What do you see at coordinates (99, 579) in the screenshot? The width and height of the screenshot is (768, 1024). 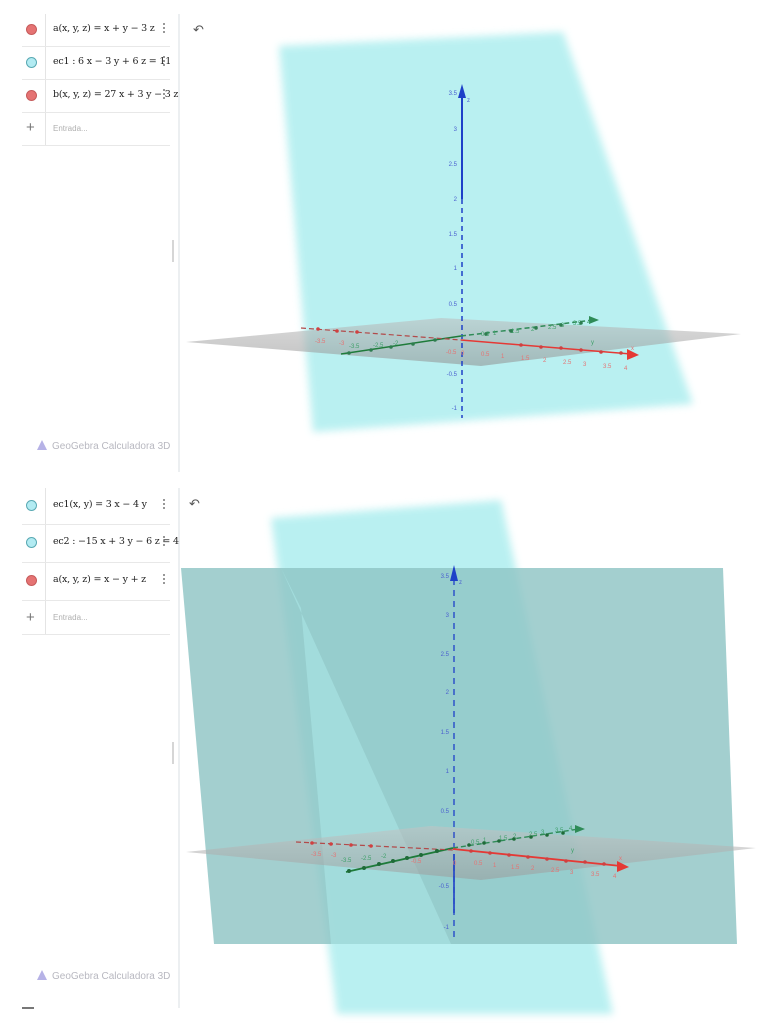 I see `expression-text: a(x, y, z) = x − y + z` at bounding box center [99, 579].